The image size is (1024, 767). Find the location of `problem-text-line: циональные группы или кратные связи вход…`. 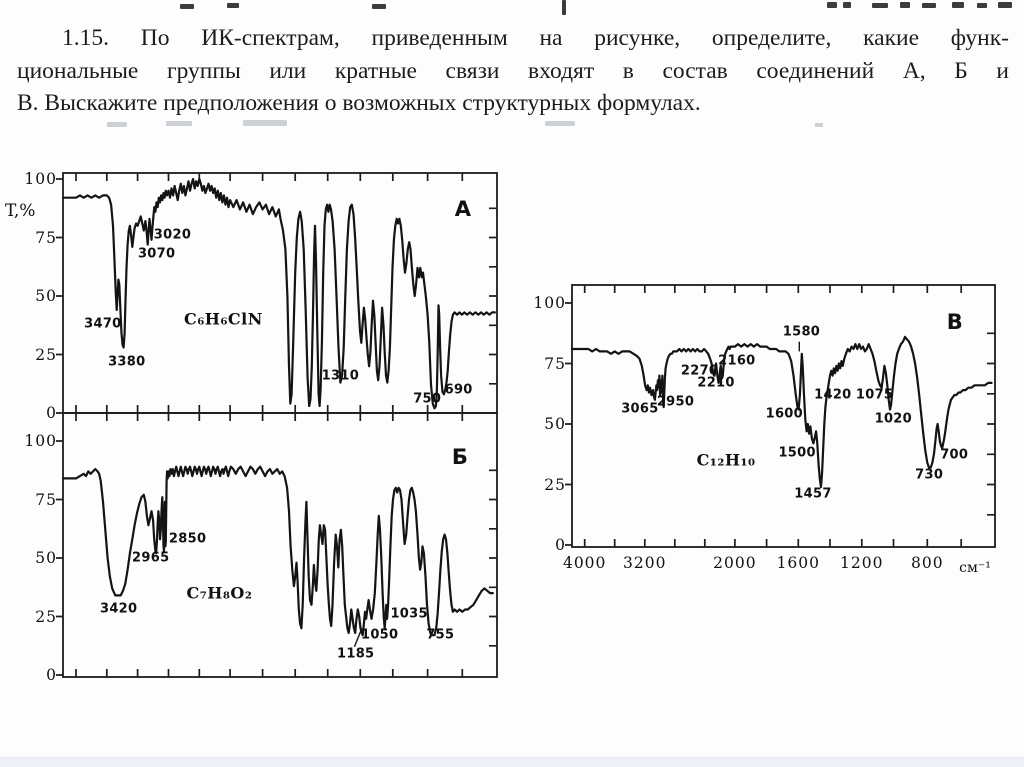

problem-text-line: циональные группы или кратные связи вход… is located at coordinates (513, 70).